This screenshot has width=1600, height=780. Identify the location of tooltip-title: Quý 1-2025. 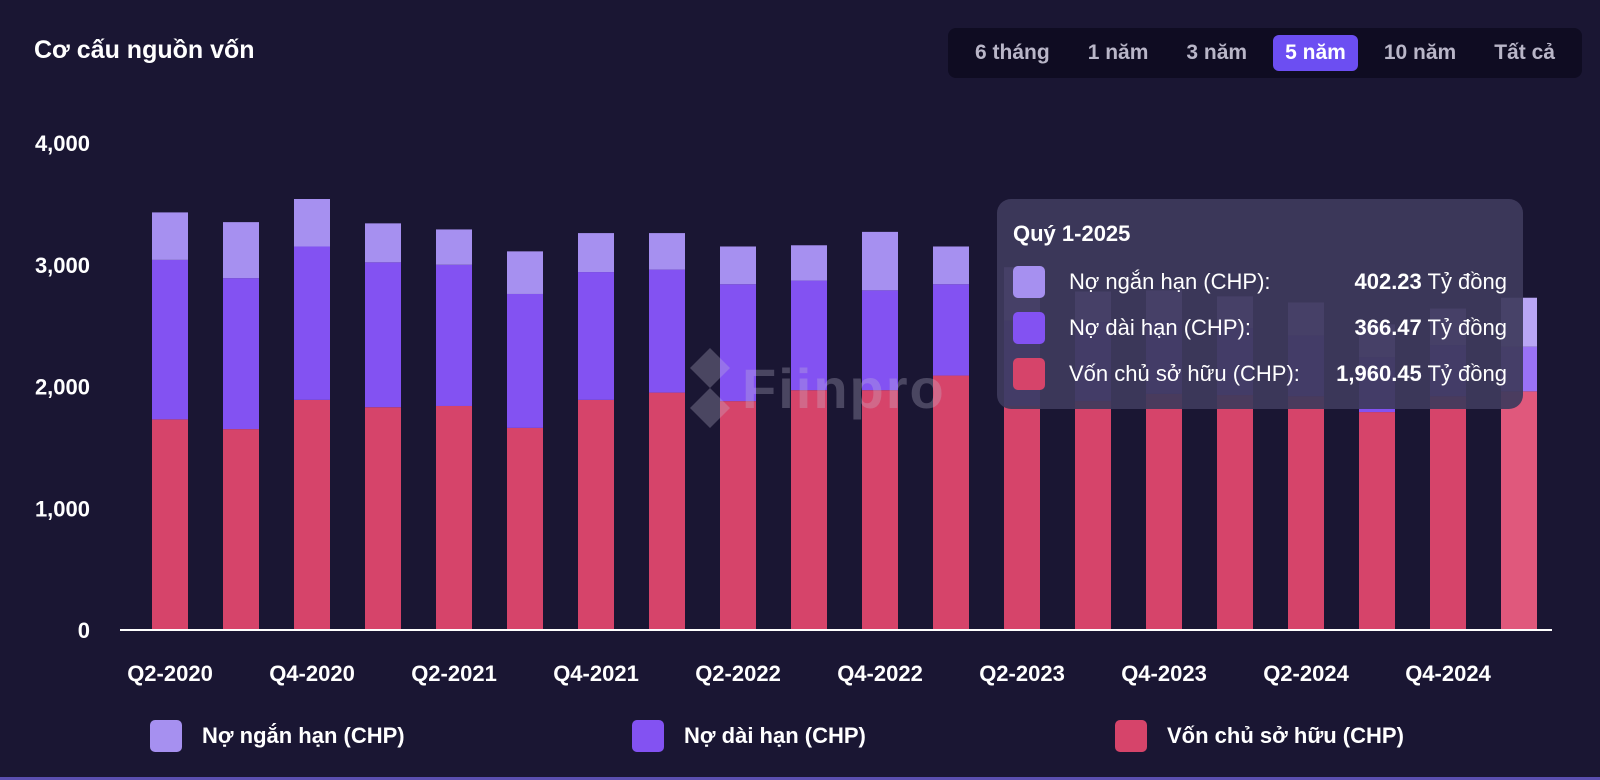
(1072, 233).